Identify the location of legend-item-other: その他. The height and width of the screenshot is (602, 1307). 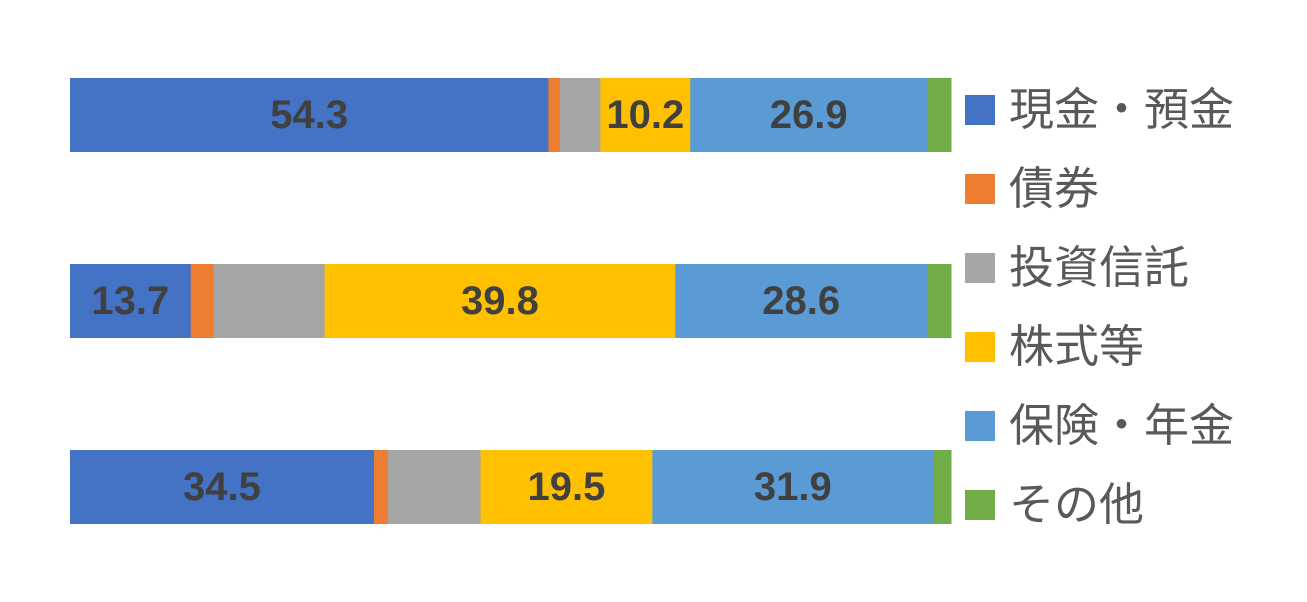
(1099, 504).